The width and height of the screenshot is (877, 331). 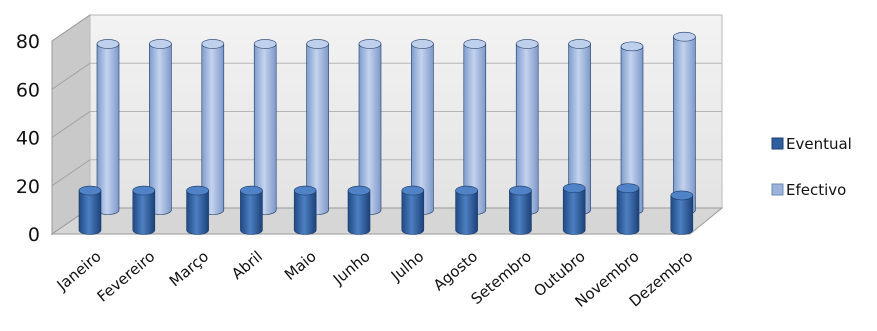 I want to click on bar-eventual-janeiro, so click(x=90, y=210).